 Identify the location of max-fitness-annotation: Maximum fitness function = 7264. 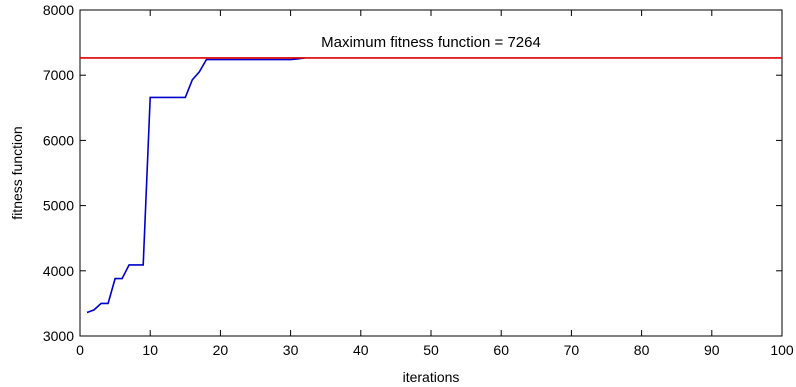
(431, 42).